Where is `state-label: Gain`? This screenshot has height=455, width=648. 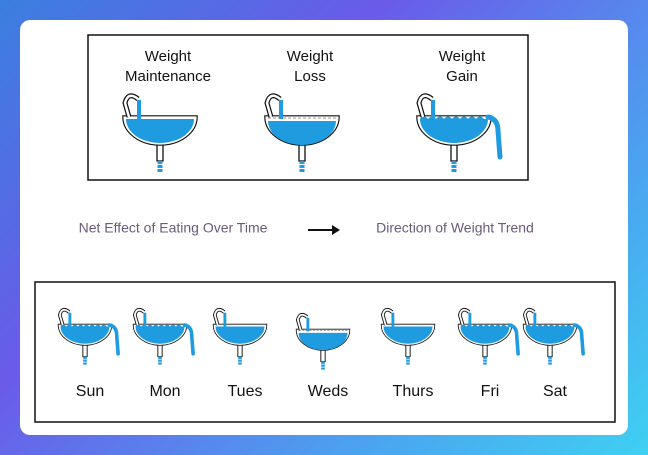 state-label: Gain is located at coordinates (462, 76).